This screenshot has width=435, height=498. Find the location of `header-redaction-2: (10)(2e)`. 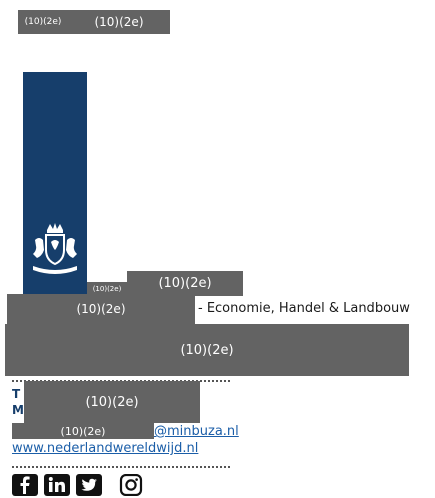

header-redaction-2: (10)(2e) is located at coordinates (119, 22).